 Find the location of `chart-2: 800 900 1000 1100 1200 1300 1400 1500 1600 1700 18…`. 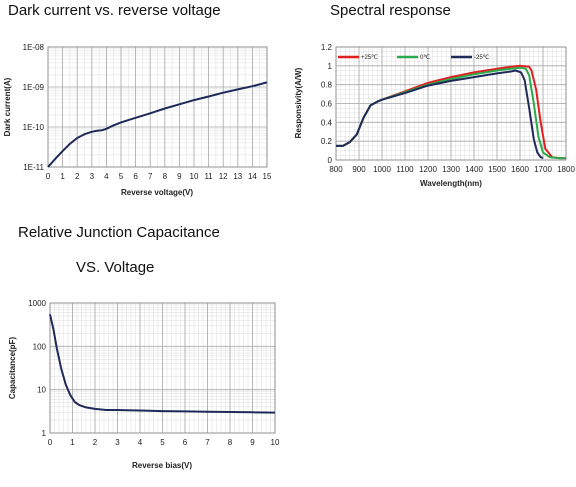

chart-2: 800 900 1000 1100 1200 1300 1400 1500 1600 1700 18… is located at coordinates (434, 115).